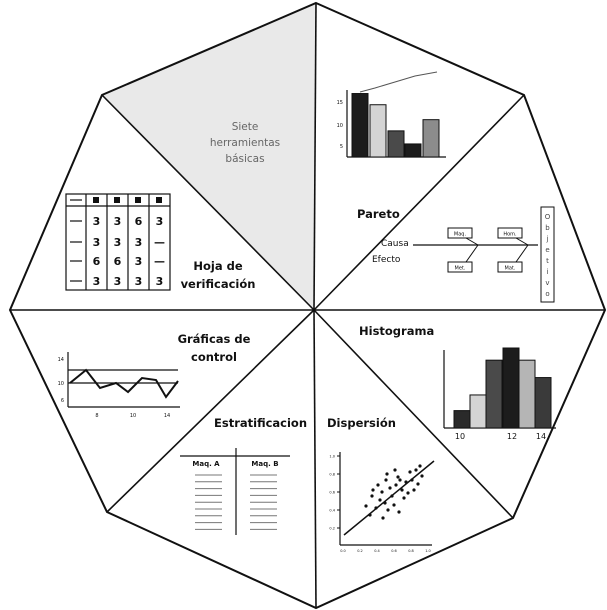 The width and height of the screenshot is (607, 610). I want to click on check-sheet-cells: 3 3 6 33 3 3 —6 6 3 —3 3 3 3, so click(129, 251).